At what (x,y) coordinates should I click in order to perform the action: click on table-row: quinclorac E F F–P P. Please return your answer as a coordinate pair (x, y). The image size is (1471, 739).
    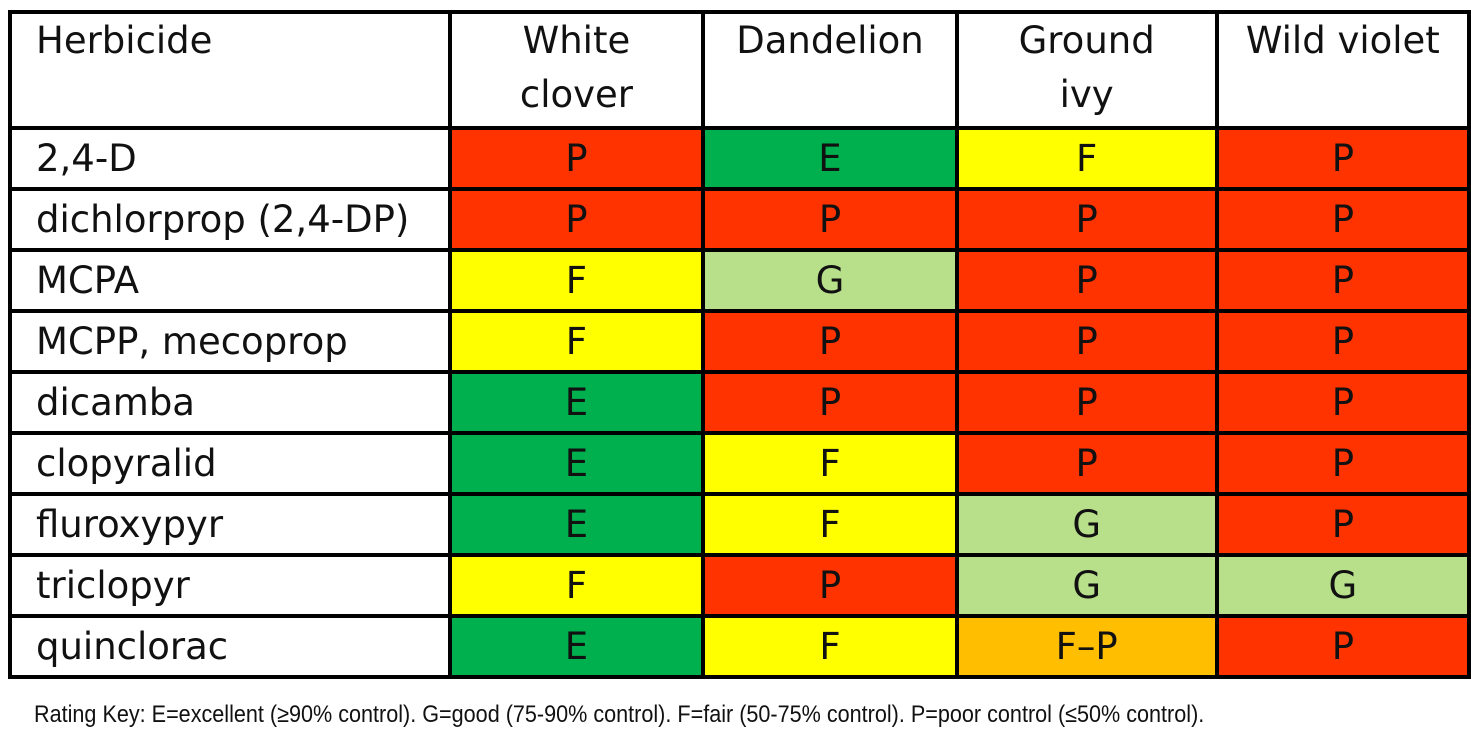
    Looking at the image, I should click on (739, 646).